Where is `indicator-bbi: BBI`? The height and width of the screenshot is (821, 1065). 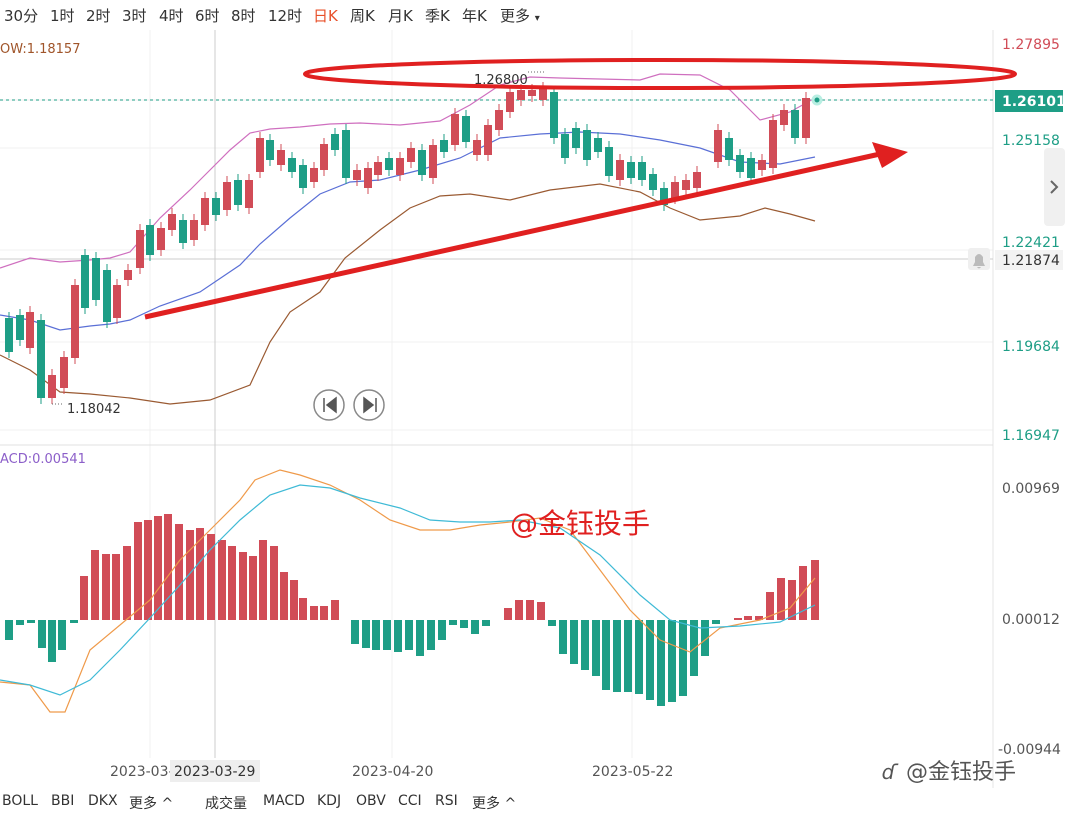
indicator-bbi: BBI is located at coordinates (63, 801).